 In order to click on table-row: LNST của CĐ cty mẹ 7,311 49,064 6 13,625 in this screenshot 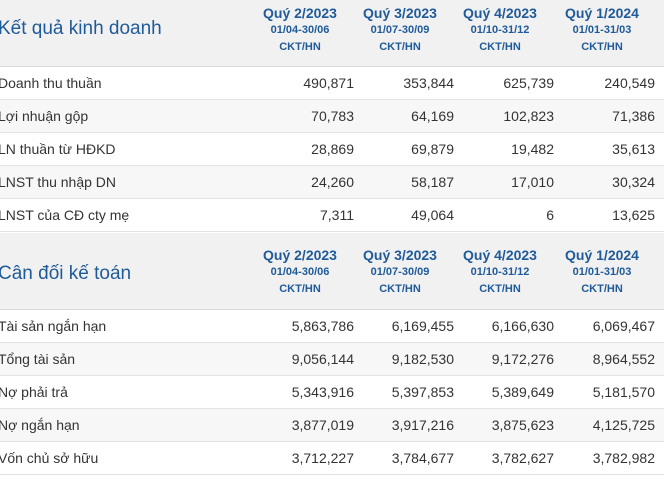, I will do `click(332, 215)`.